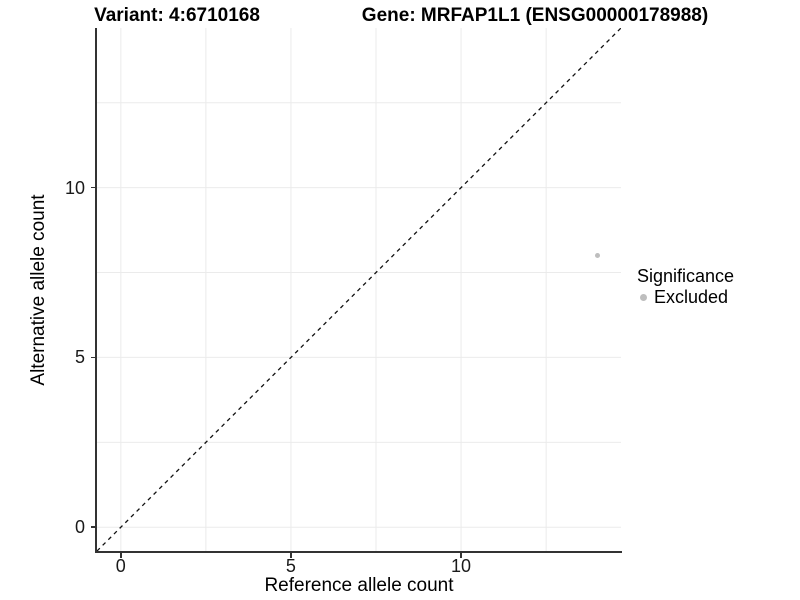 Image resolution: width=800 pixels, height=600 pixels. Describe the element at coordinates (461, 566) in the screenshot. I see `x-axis-tick-label: 10` at that location.